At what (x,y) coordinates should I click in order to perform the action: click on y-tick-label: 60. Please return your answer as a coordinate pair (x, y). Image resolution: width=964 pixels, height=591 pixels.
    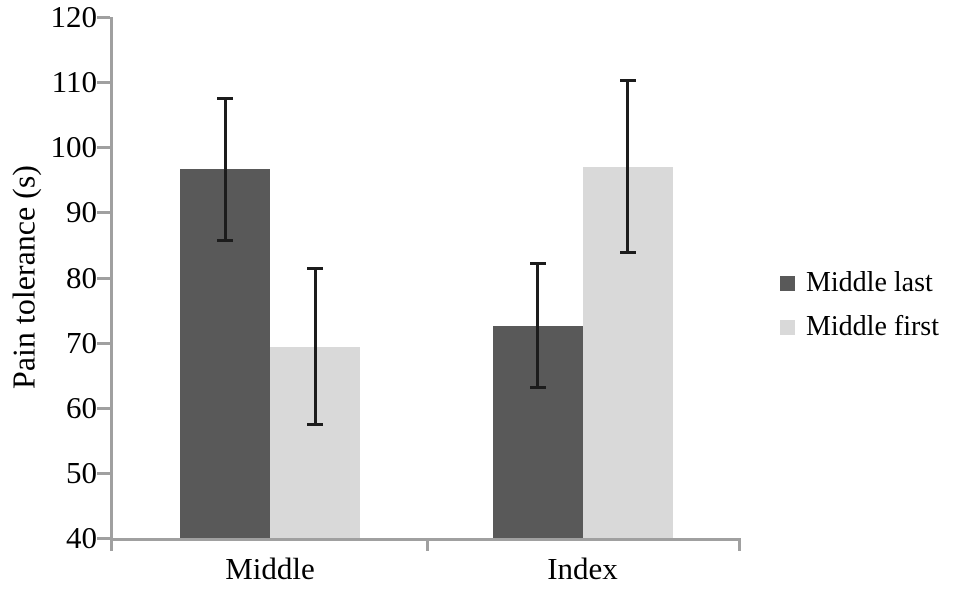
    Looking at the image, I should click on (81, 407).